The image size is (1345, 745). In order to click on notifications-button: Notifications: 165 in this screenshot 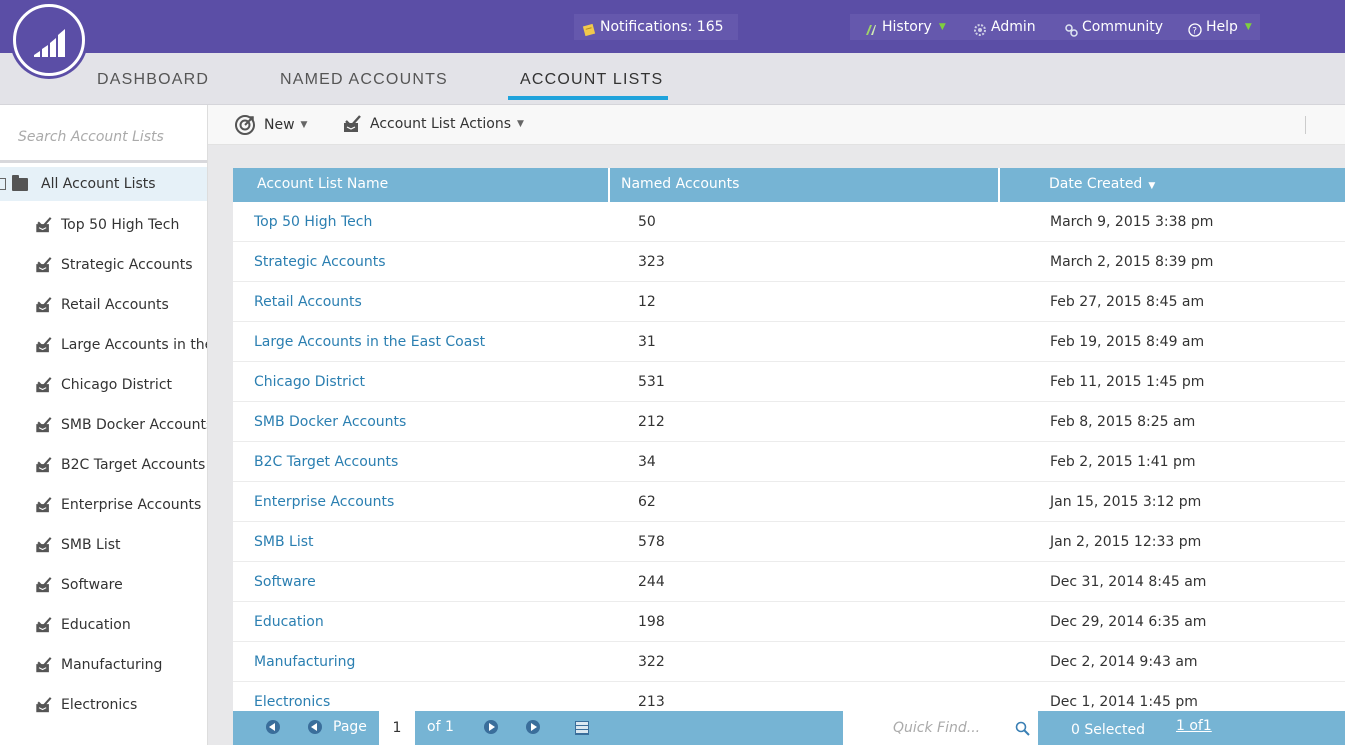, I will do `click(656, 27)`.